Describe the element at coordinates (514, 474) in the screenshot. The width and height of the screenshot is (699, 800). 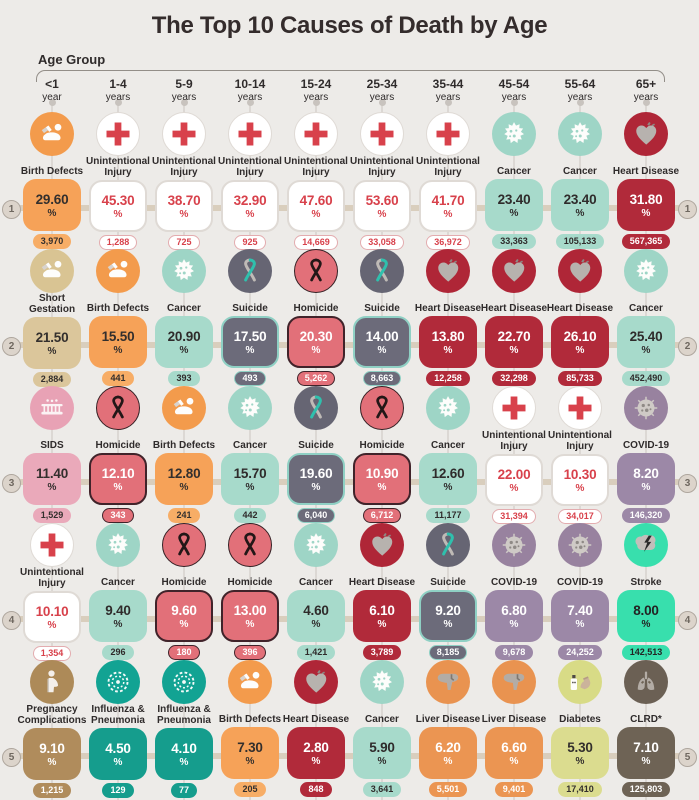
I see `percent-value: 22.00` at that location.